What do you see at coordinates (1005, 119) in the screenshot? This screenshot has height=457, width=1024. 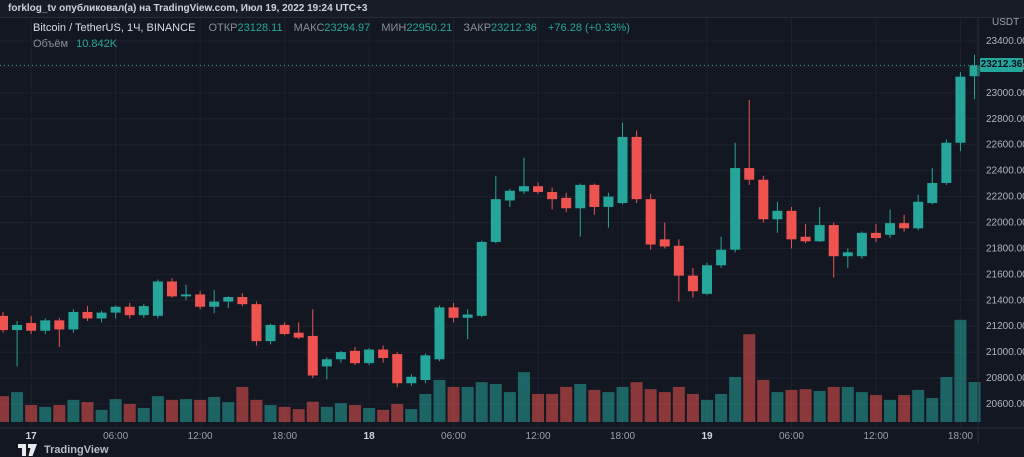 I see `price-axis-label: 22800.00` at bounding box center [1005, 119].